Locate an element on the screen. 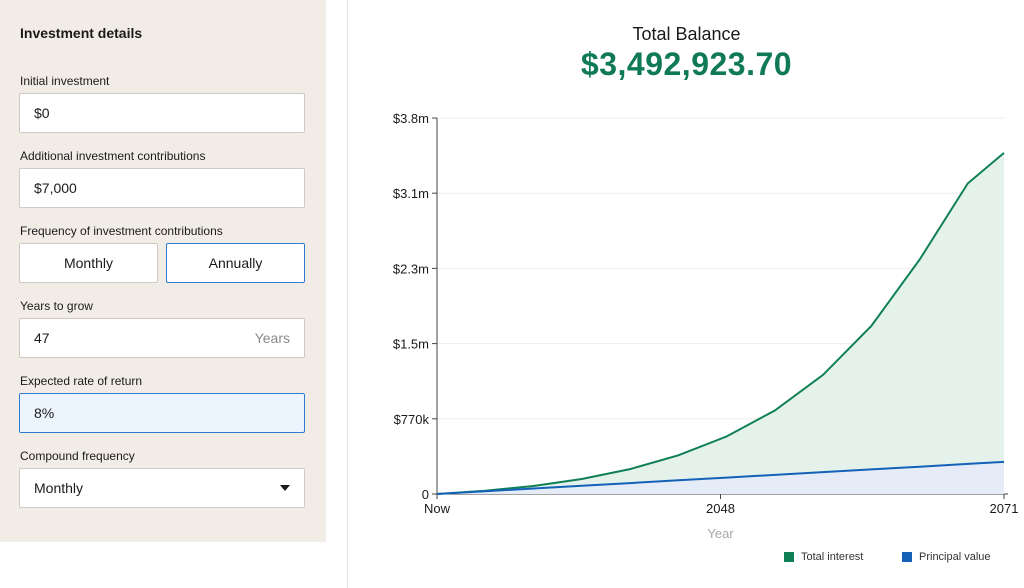  y-tick-label: $2.3m is located at coordinates (411, 268).